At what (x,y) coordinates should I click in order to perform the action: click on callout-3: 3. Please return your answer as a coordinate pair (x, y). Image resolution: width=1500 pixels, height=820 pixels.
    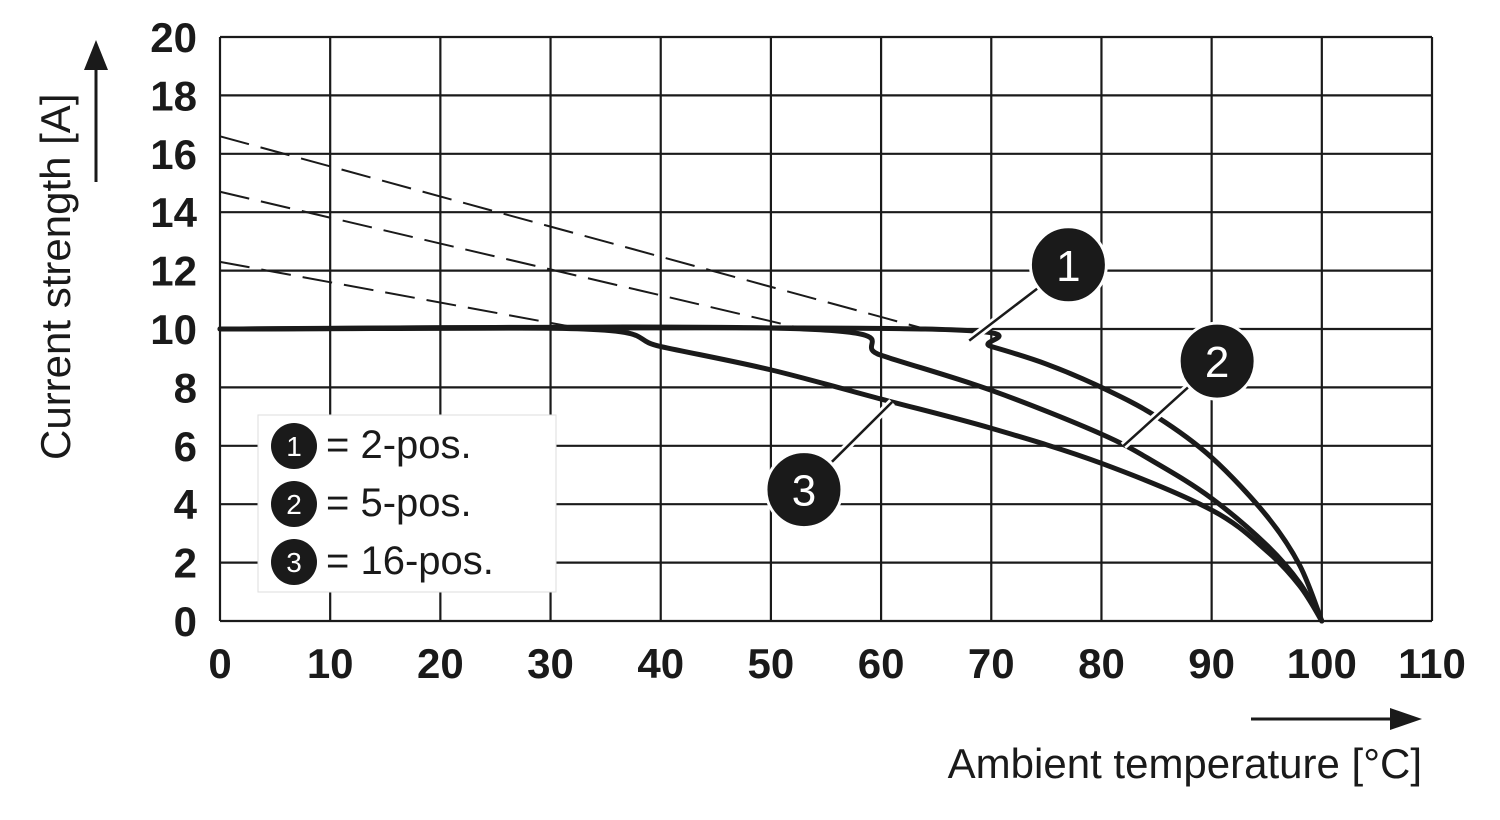
    Looking at the image, I should click on (829, 464).